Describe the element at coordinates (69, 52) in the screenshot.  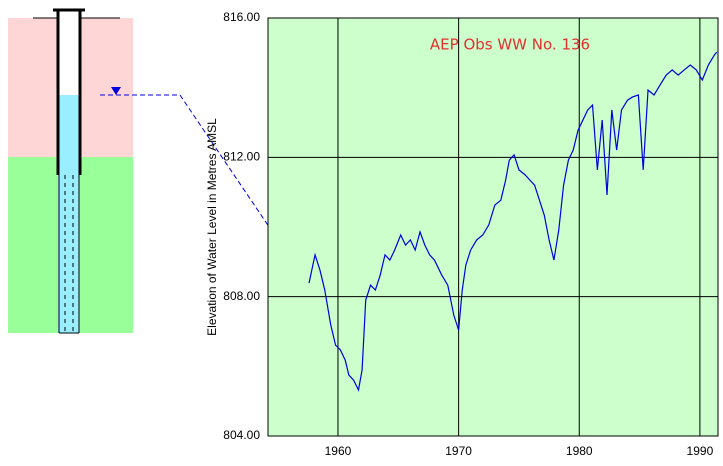
I see `well-air` at that location.